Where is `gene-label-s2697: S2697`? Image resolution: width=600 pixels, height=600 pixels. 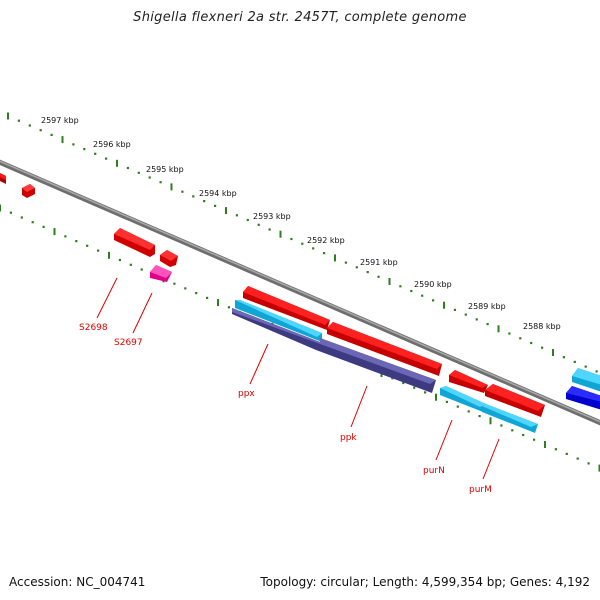 gene-label-s2697: S2697 is located at coordinates (128, 343).